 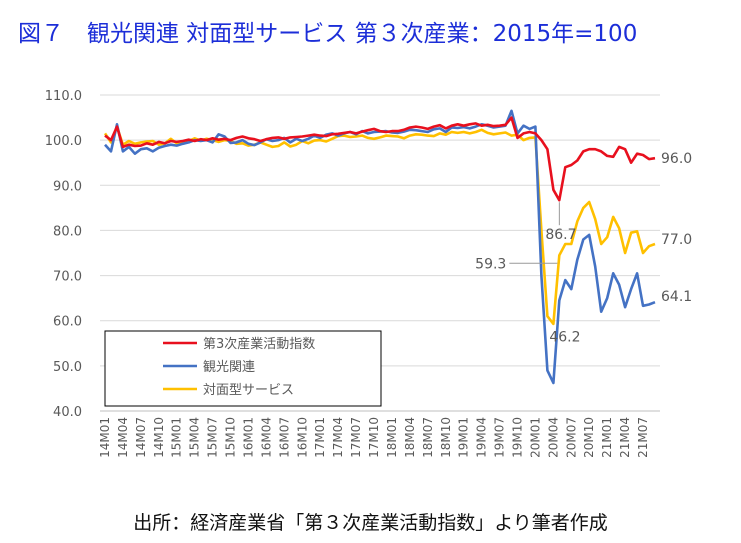 I want to click on x-tick-label: 17M04, so click(x=338, y=437).